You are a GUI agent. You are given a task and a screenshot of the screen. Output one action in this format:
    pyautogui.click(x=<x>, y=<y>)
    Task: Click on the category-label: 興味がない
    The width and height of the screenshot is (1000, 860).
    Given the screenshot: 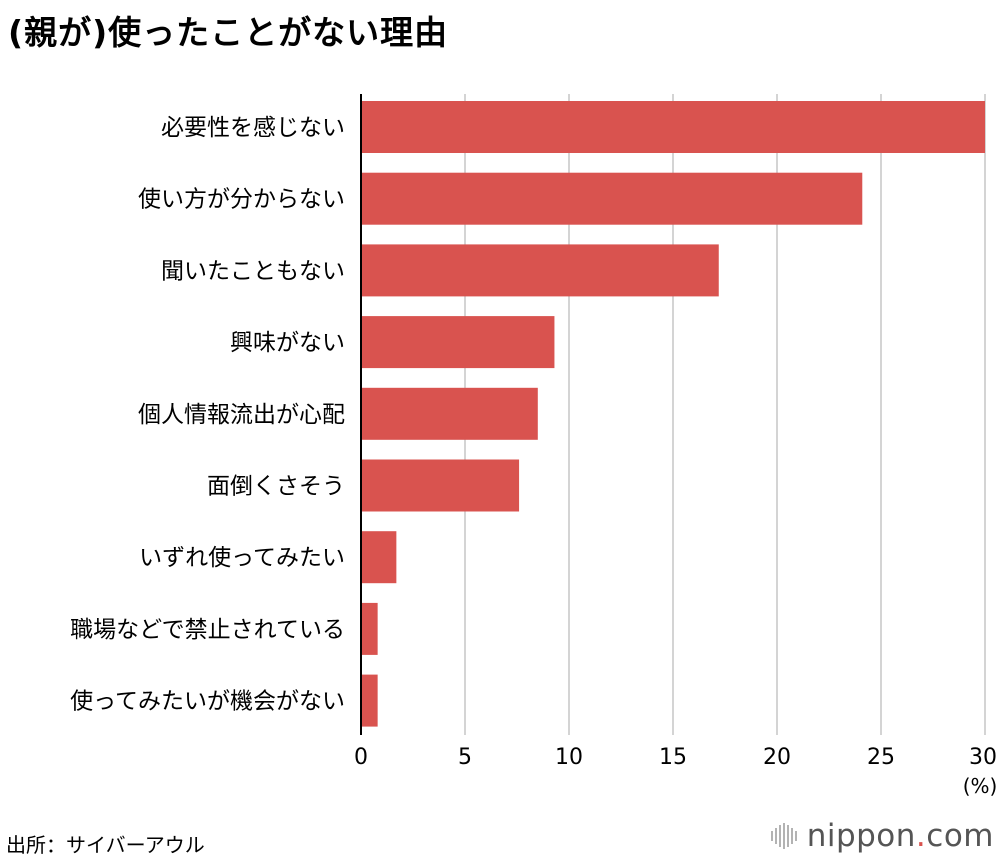 What is the action you would take?
    pyautogui.click(x=287, y=343)
    